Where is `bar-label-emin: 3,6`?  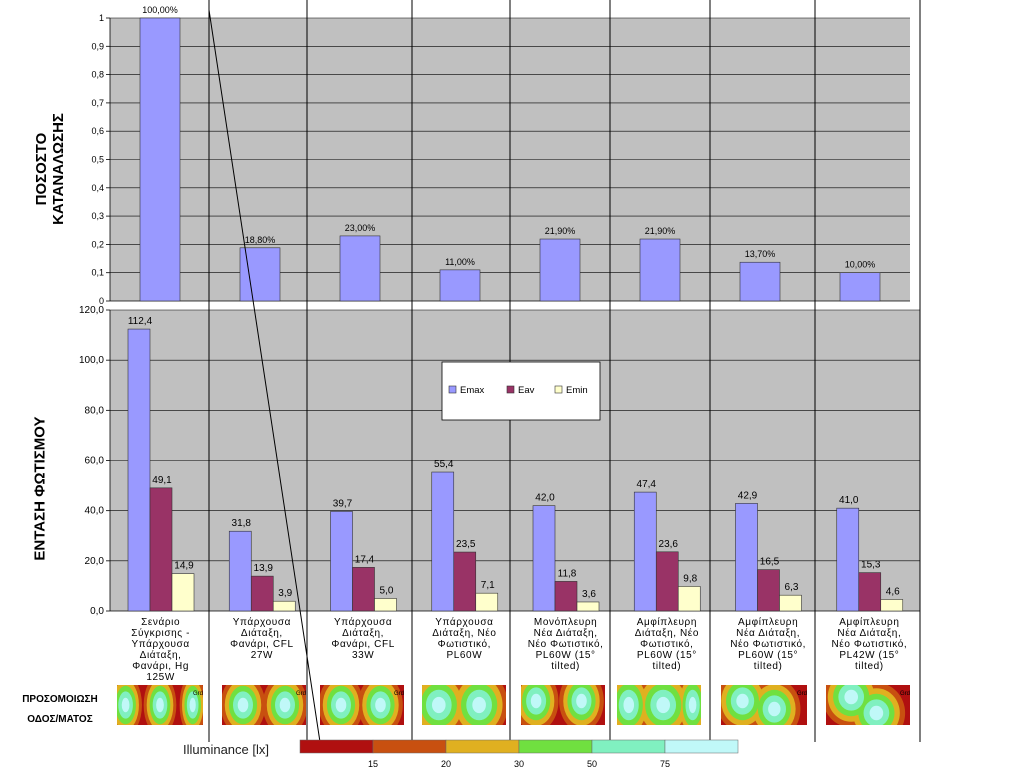 bar-label-emin: 3,6 is located at coordinates (589, 594).